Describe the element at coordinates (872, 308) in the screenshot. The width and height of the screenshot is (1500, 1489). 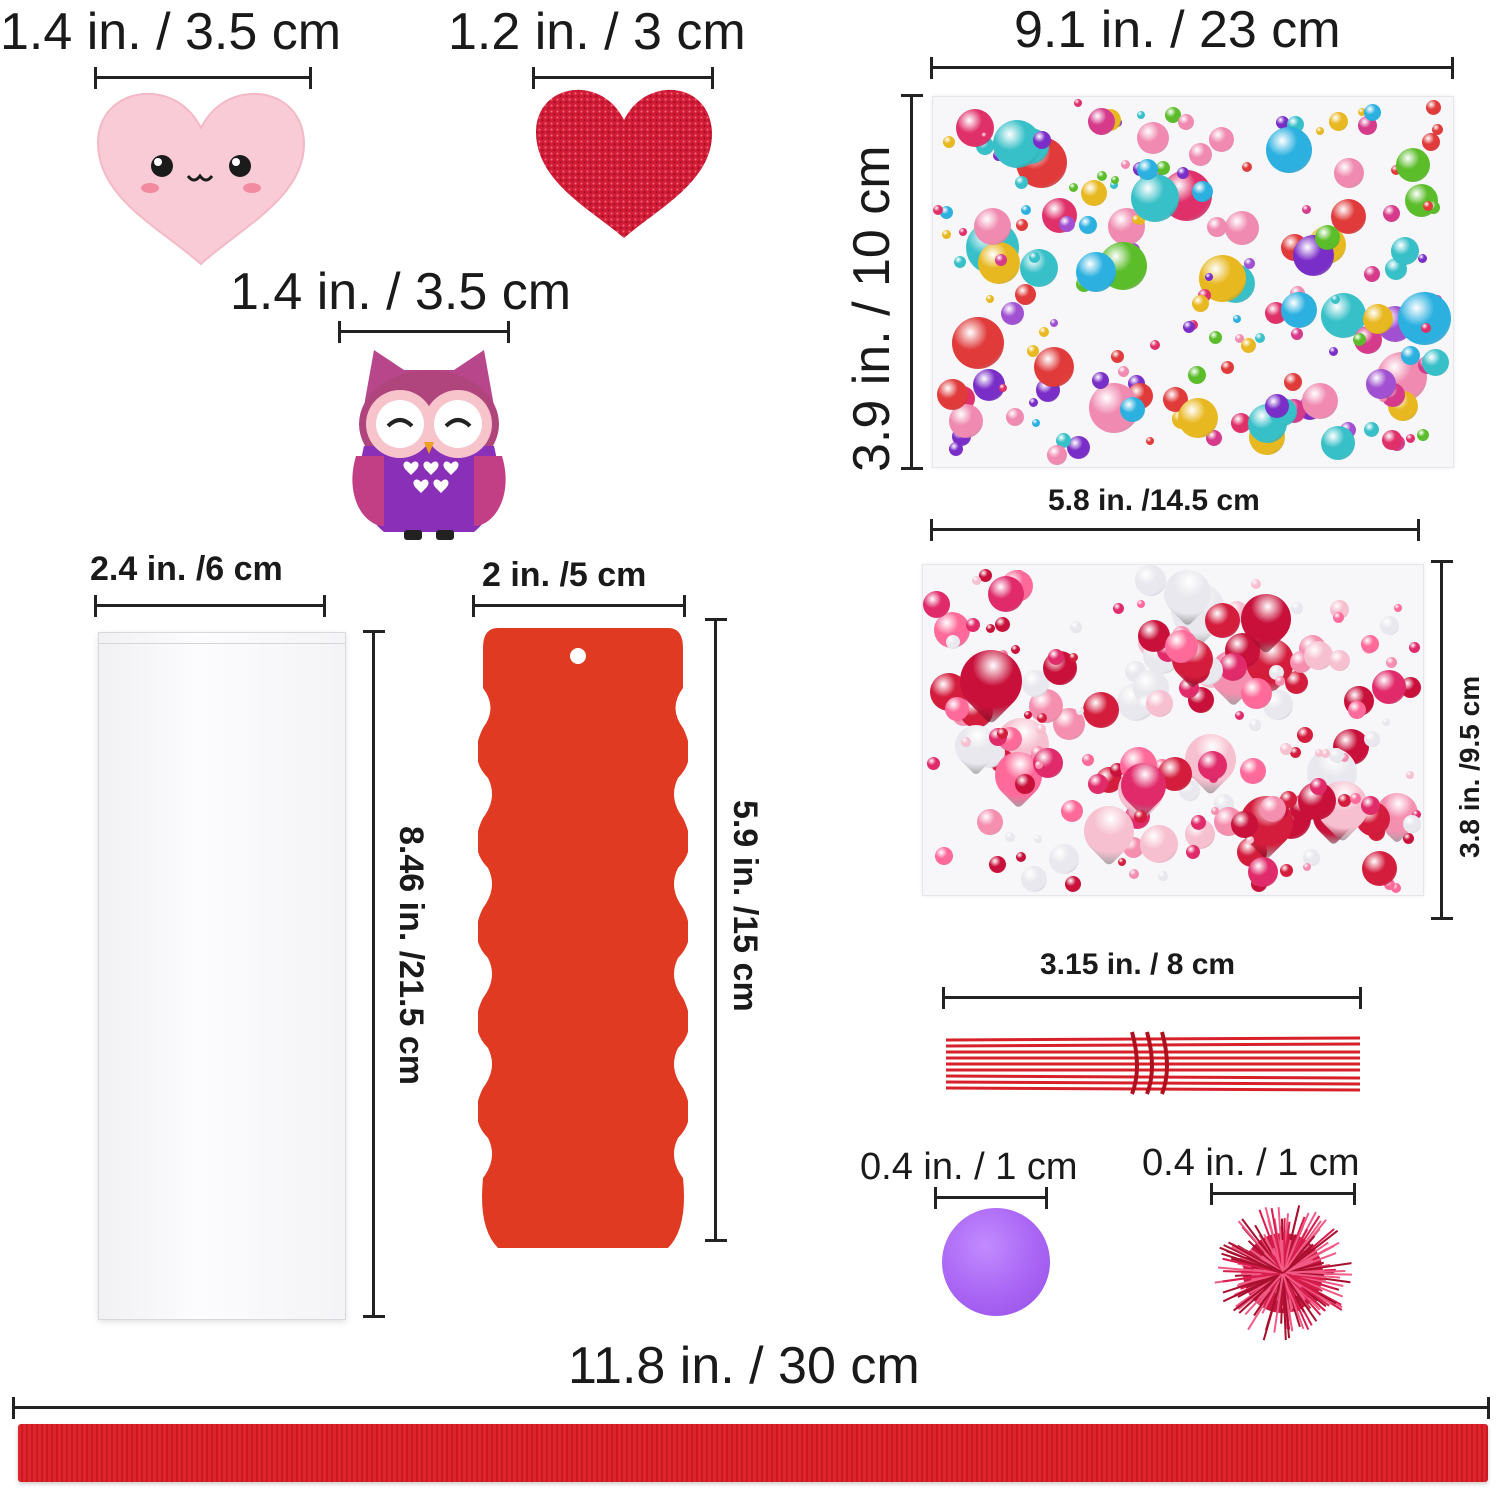
I see `gem-sheet-height-label: 3.9 in. / 10 cm` at that location.